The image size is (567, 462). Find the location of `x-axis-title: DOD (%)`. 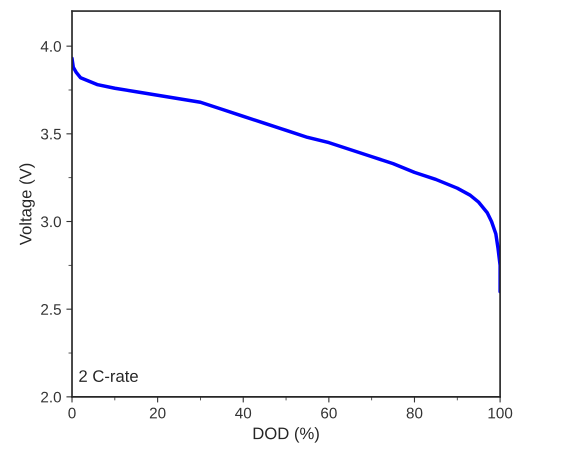

x-axis-title: DOD (%) is located at coordinates (286, 435).